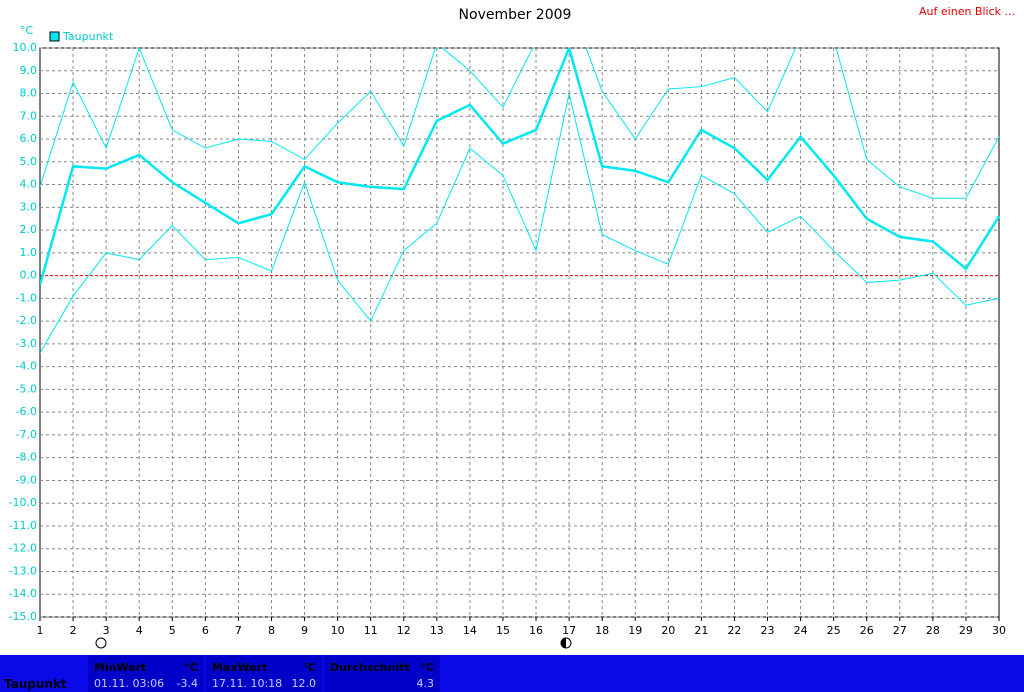 Image resolution: width=1024 pixels, height=692 pixels. What do you see at coordinates (26, 297) in the screenshot?
I see `y-tick-label: -1.0` at bounding box center [26, 297].